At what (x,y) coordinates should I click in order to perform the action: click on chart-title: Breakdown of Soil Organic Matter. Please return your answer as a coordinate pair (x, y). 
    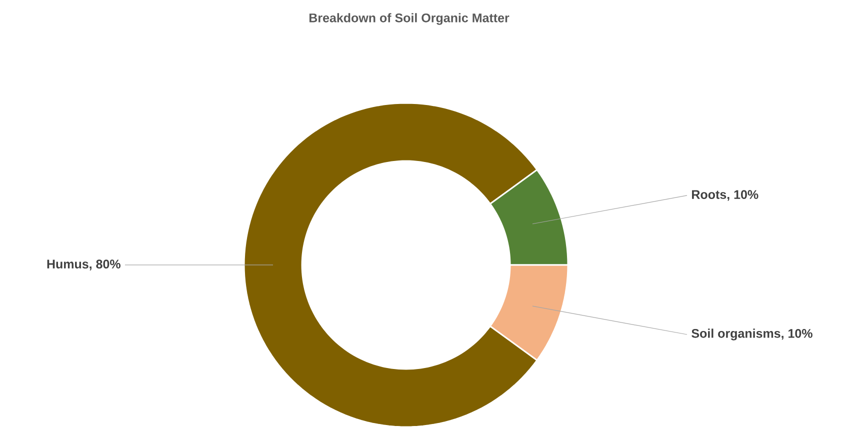
    Looking at the image, I should click on (409, 19).